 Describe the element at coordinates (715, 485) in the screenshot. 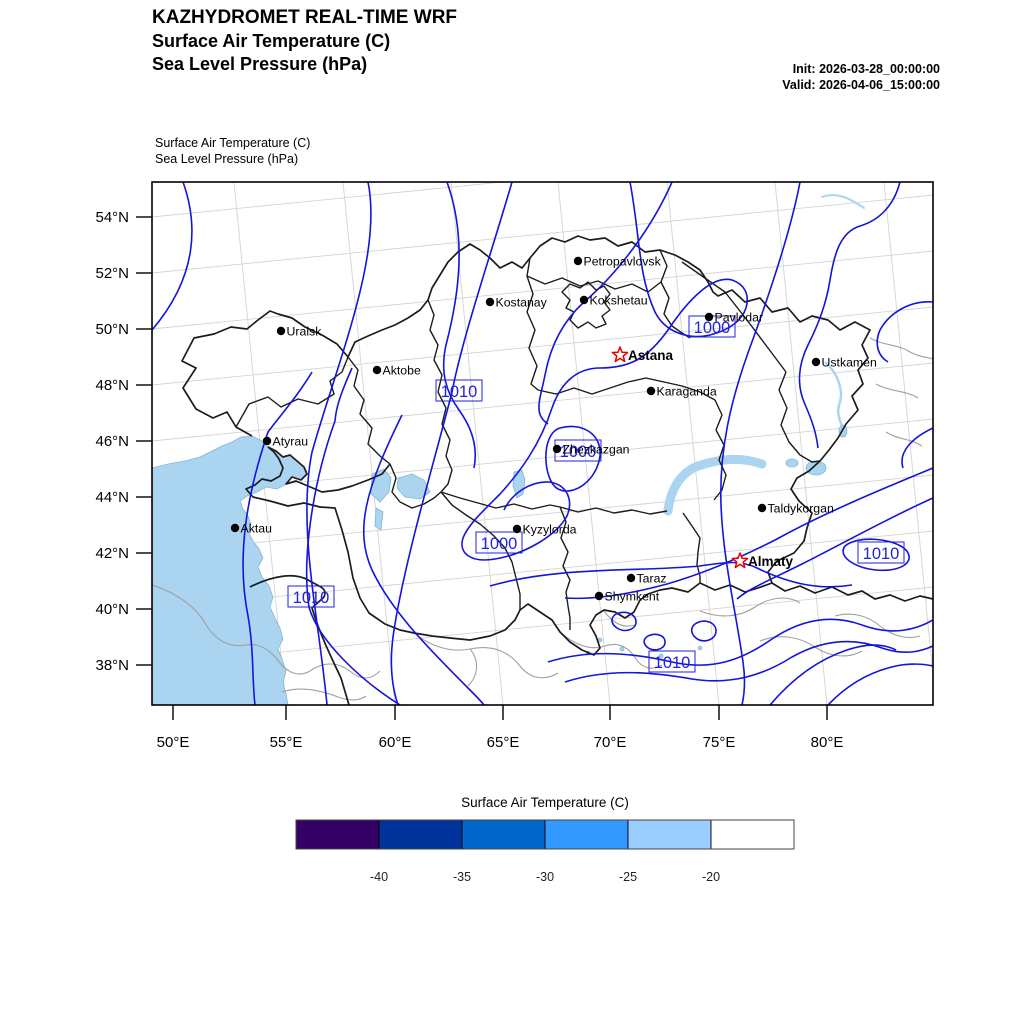

I see `lake-balkhash` at that location.